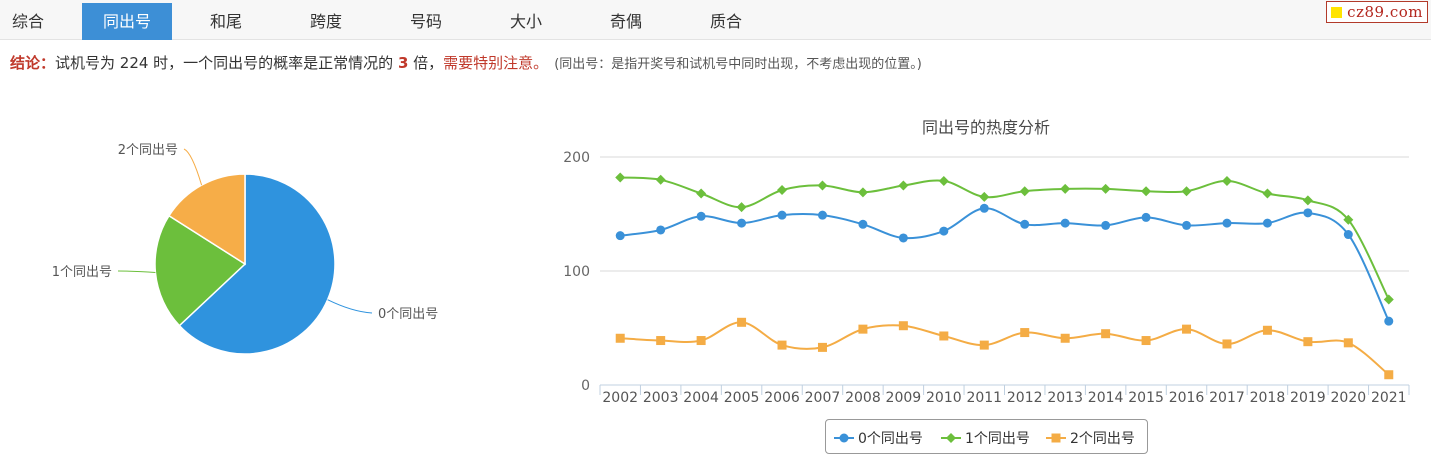 The height and width of the screenshot is (475, 1431). What do you see at coordinates (1227, 398) in the screenshot?
I see `x-tick-label: 2017` at bounding box center [1227, 398].